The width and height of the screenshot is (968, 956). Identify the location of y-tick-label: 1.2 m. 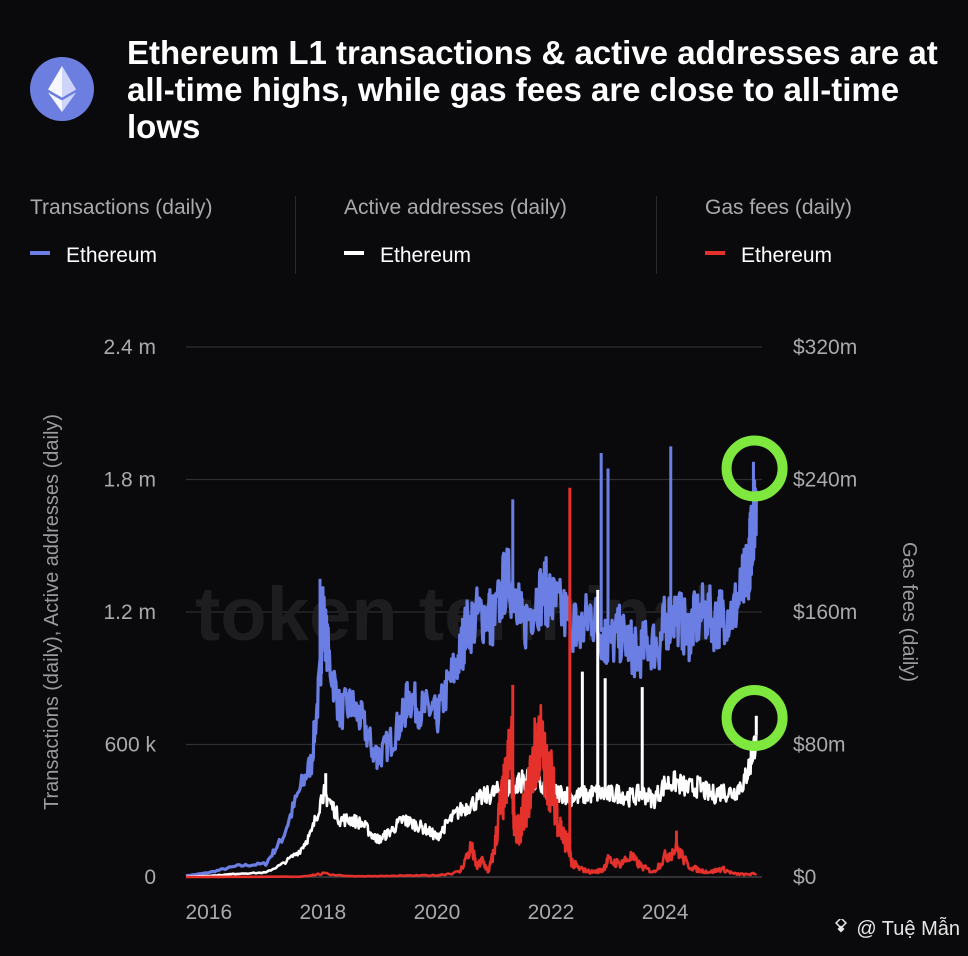
(129, 612).